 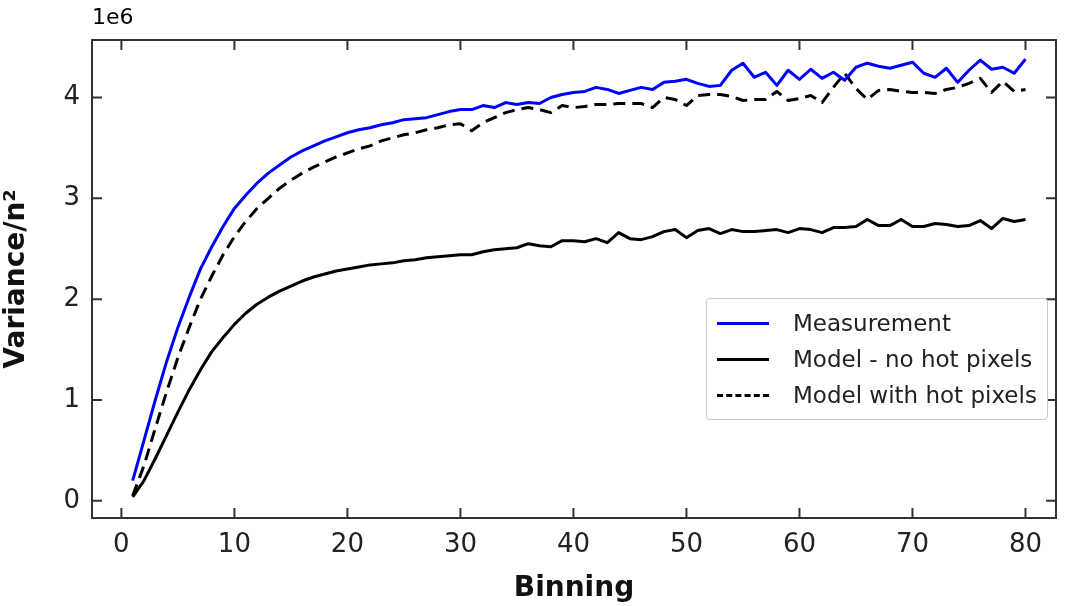 What do you see at coordinates (16, 279) in the screenshot?
I see `y-axis-title: Variance/n²` at bounding box center [16, 279].